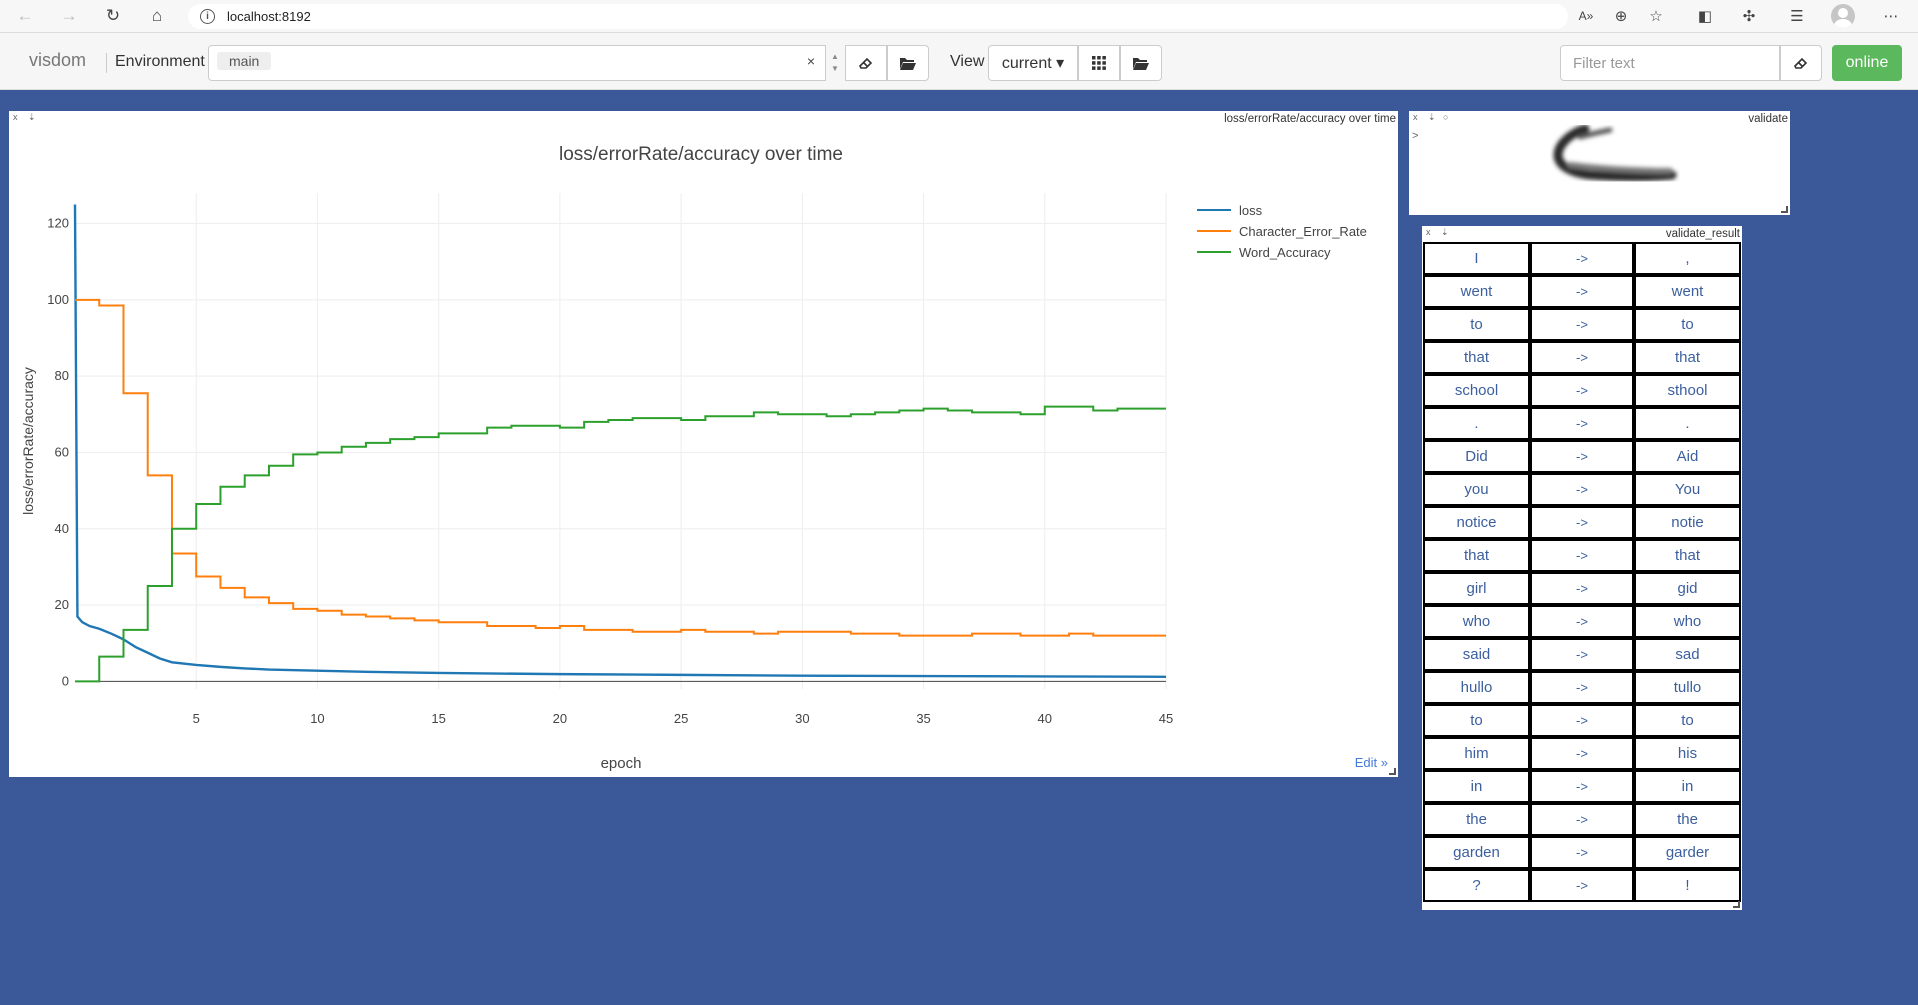 This screenshot has width=1918, height=1005. I want to click on y-tick-label: 120, so click(58, 223).